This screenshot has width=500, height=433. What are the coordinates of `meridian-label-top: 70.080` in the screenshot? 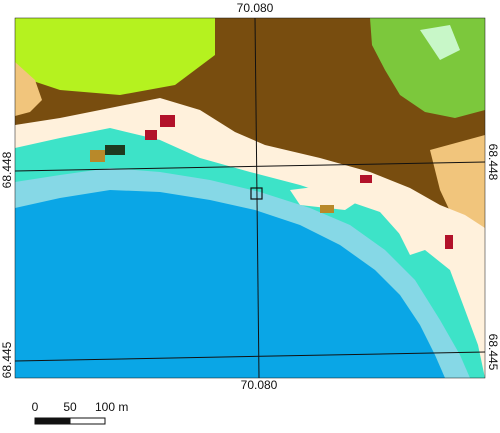 It's located at (255, 8).